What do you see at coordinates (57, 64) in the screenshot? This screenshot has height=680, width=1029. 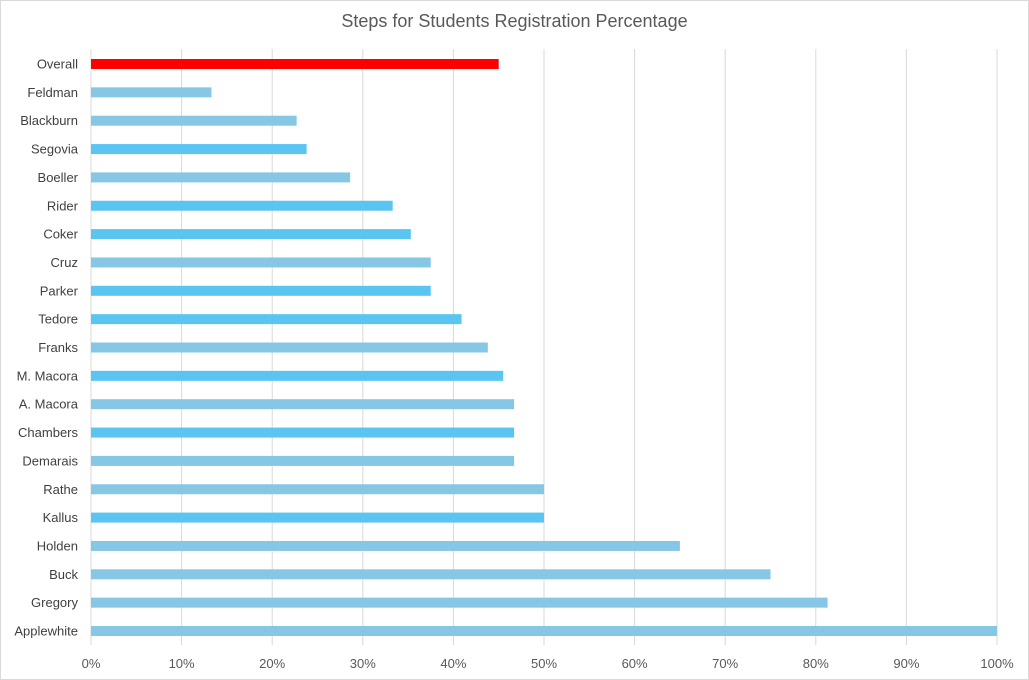 I see `category-label: Overall` at bounding box center [57, 64].